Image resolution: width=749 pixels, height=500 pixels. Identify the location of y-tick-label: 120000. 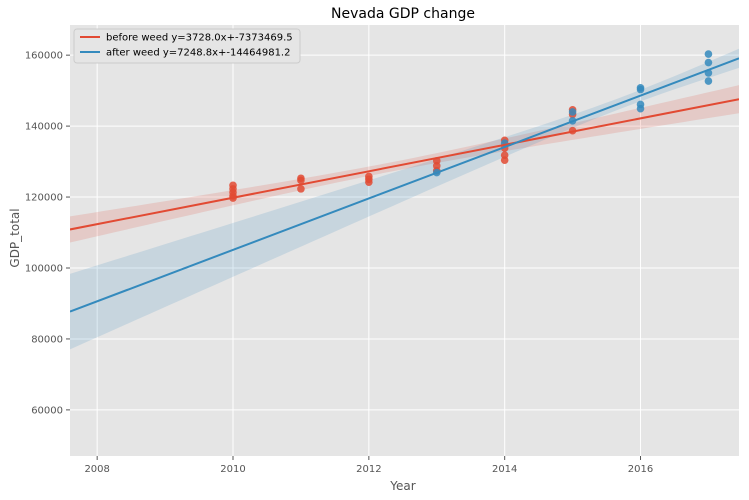
(44, 198).